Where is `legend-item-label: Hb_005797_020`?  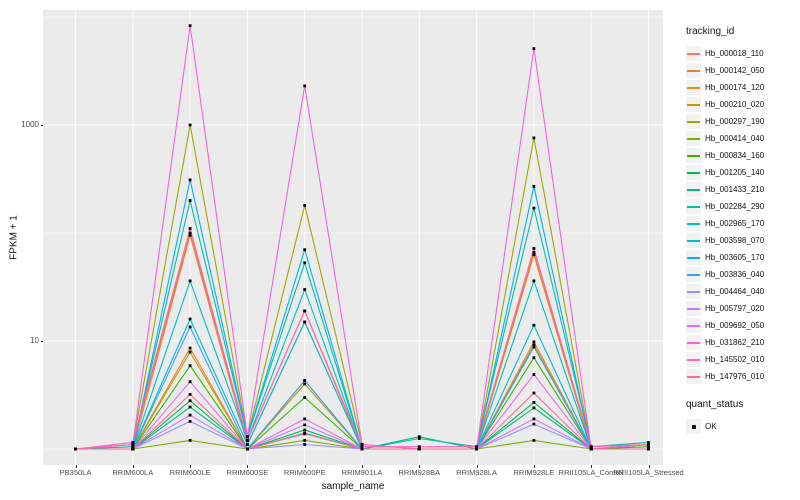 legend-item-label: Hb_005797_020 is located at coordinates (735, 308).